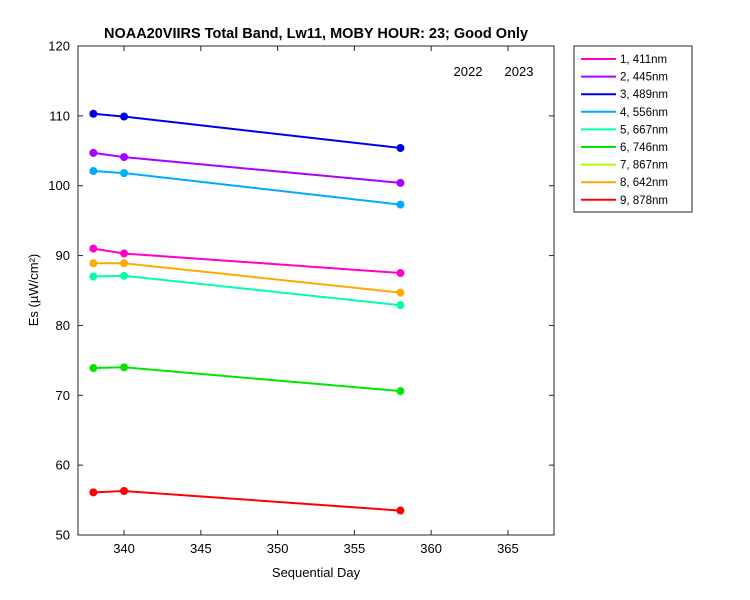 The image size is (750, 600). I want to click on legend-label: 5, 667nm, so click(644, 130).